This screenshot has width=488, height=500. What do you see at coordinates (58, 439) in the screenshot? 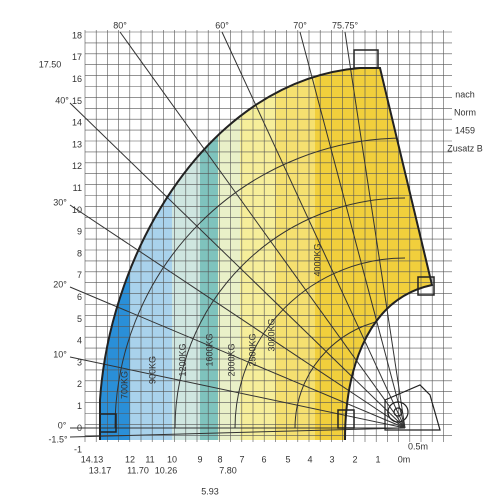
I see `left-label: -1.5°` at bounding box center [58, 439].